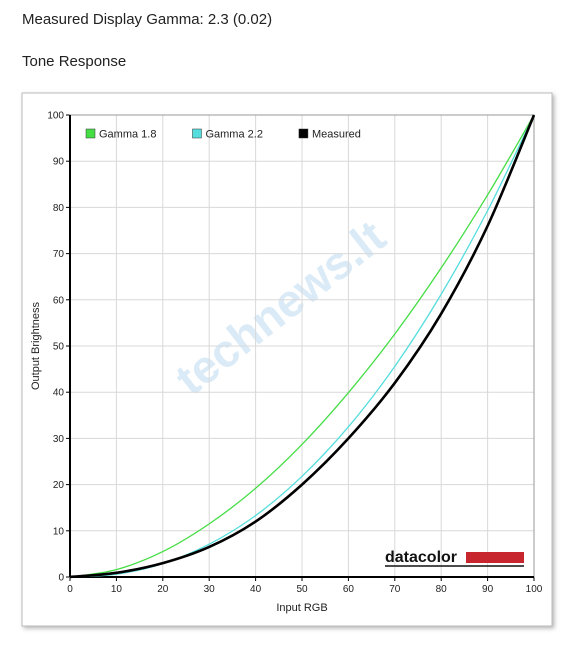 The image size is (576, 655). I want to click on y-tick-label: 10, so click(59, 531).